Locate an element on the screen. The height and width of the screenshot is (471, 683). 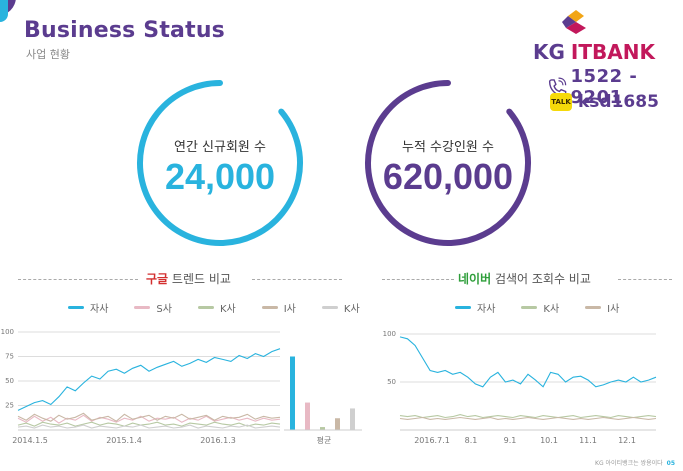
kakaotalk-icon: TALK is located at coordinates (561, 102).